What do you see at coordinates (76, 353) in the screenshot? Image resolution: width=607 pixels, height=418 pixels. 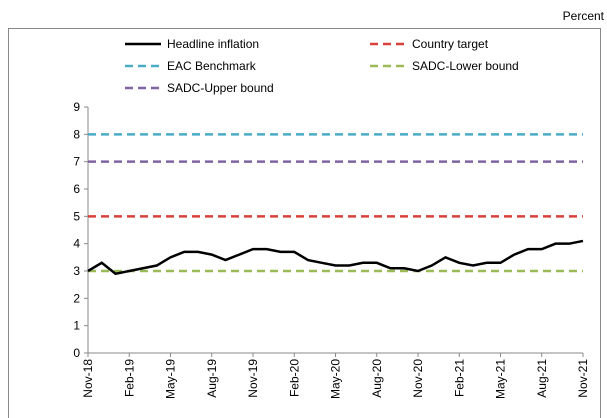 I see `y-tick-label: 0` at bounding box center [76, 353].